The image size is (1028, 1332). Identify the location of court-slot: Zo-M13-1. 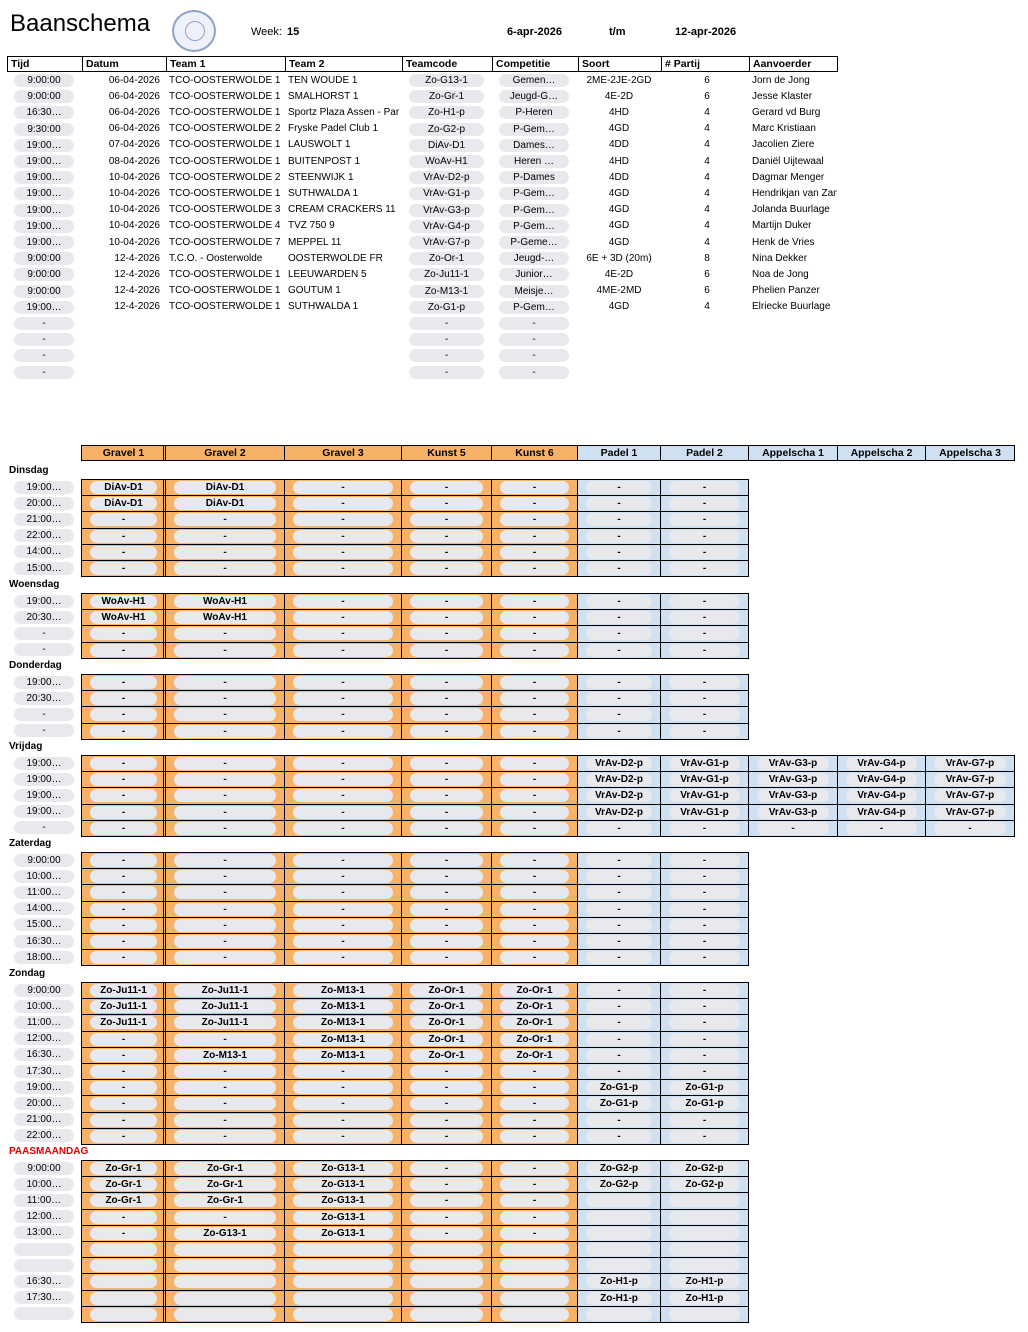
(342, 1038).